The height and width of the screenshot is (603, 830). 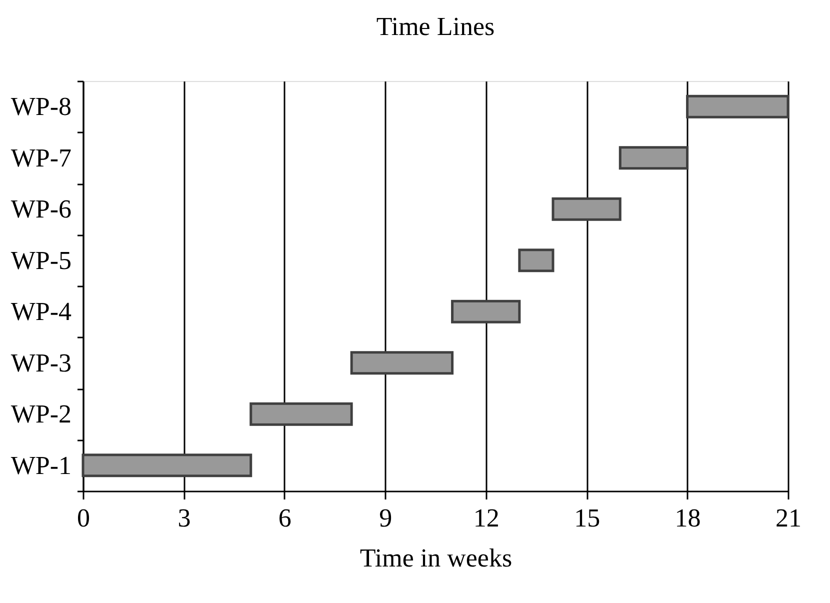 What do you see at coordinates (789, 518) in the screenshot?
I see `x-tick-label: 21` at bounding box center [789, 518].